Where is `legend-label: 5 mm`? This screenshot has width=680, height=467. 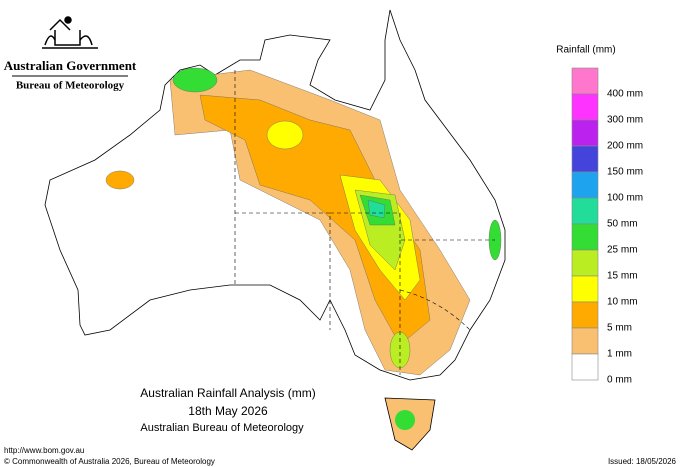
legend-label: 5 mm is located at coordinates (619, 328).